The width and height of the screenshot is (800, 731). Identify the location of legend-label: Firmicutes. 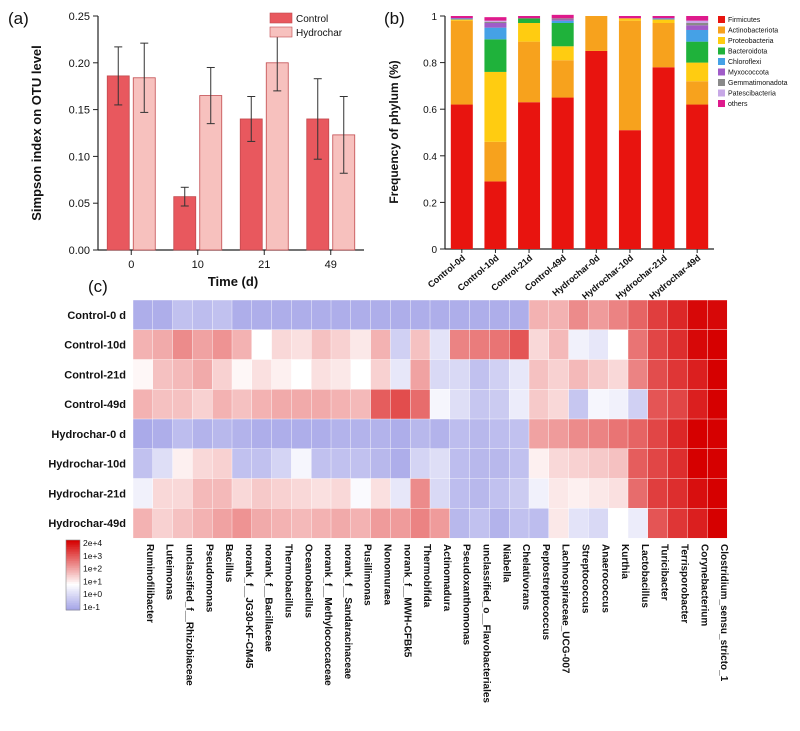
(744, 20).